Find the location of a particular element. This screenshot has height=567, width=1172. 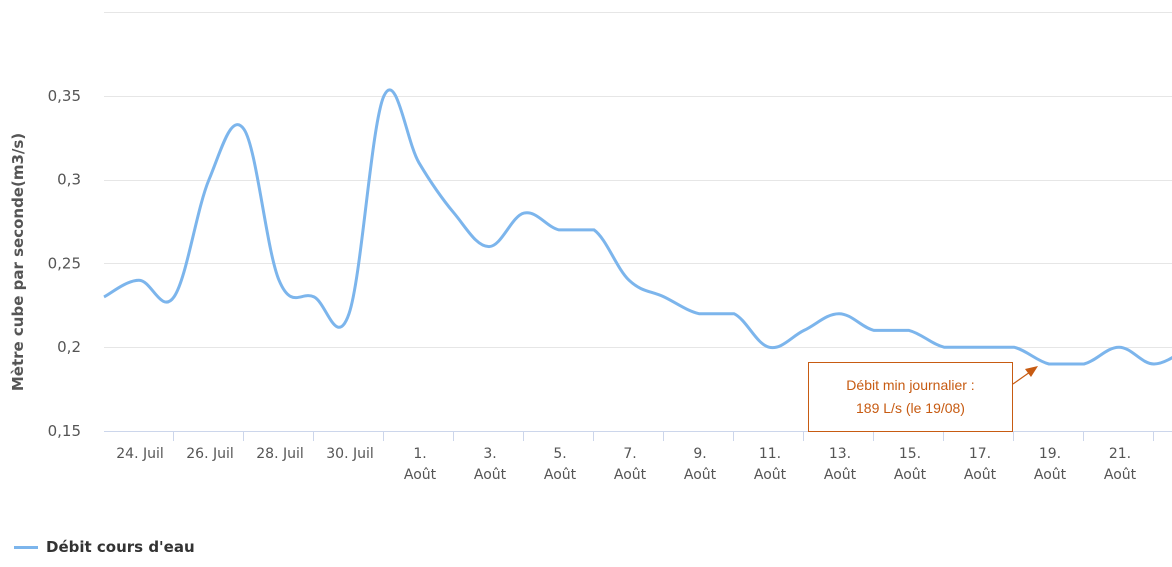

x-tick-label: 15. is located at coordinates (910, 454).